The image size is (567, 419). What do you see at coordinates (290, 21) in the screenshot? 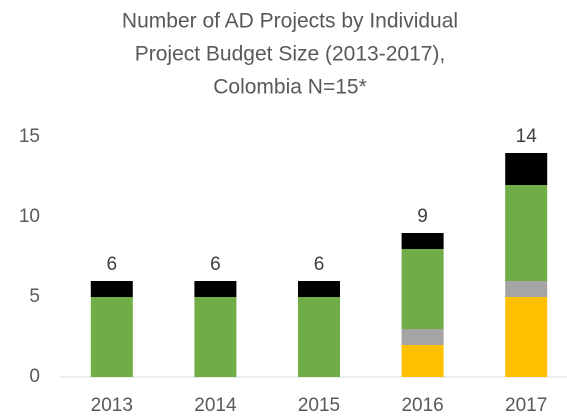
I see `chart-title: Number of AD Projects by Individual` at bounding box center [290, 21].